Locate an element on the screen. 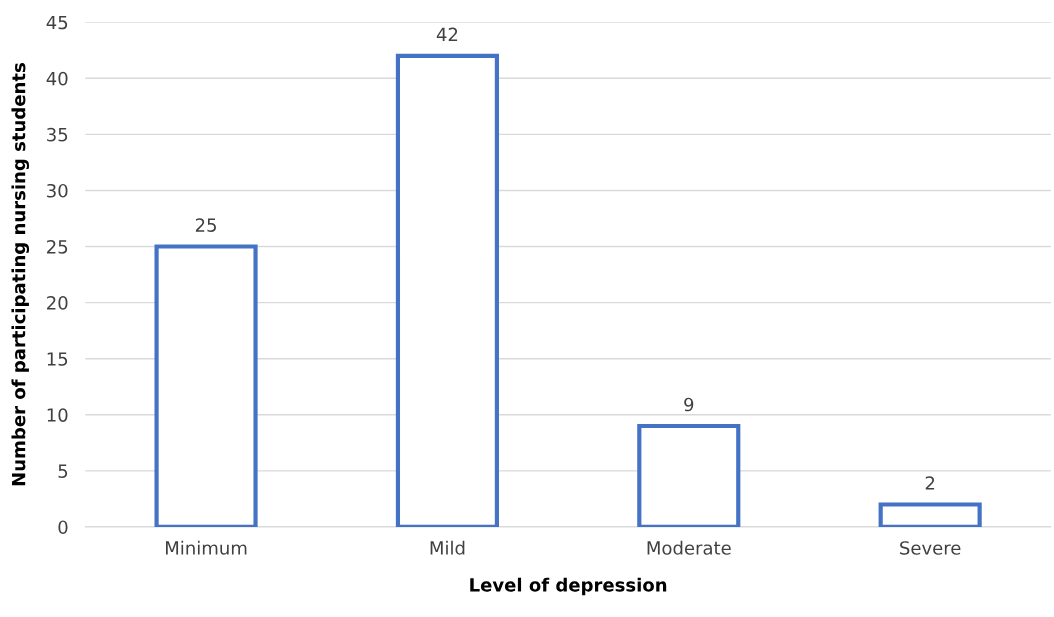  y-tick-label: 45 is located at coordinates (57, 22).